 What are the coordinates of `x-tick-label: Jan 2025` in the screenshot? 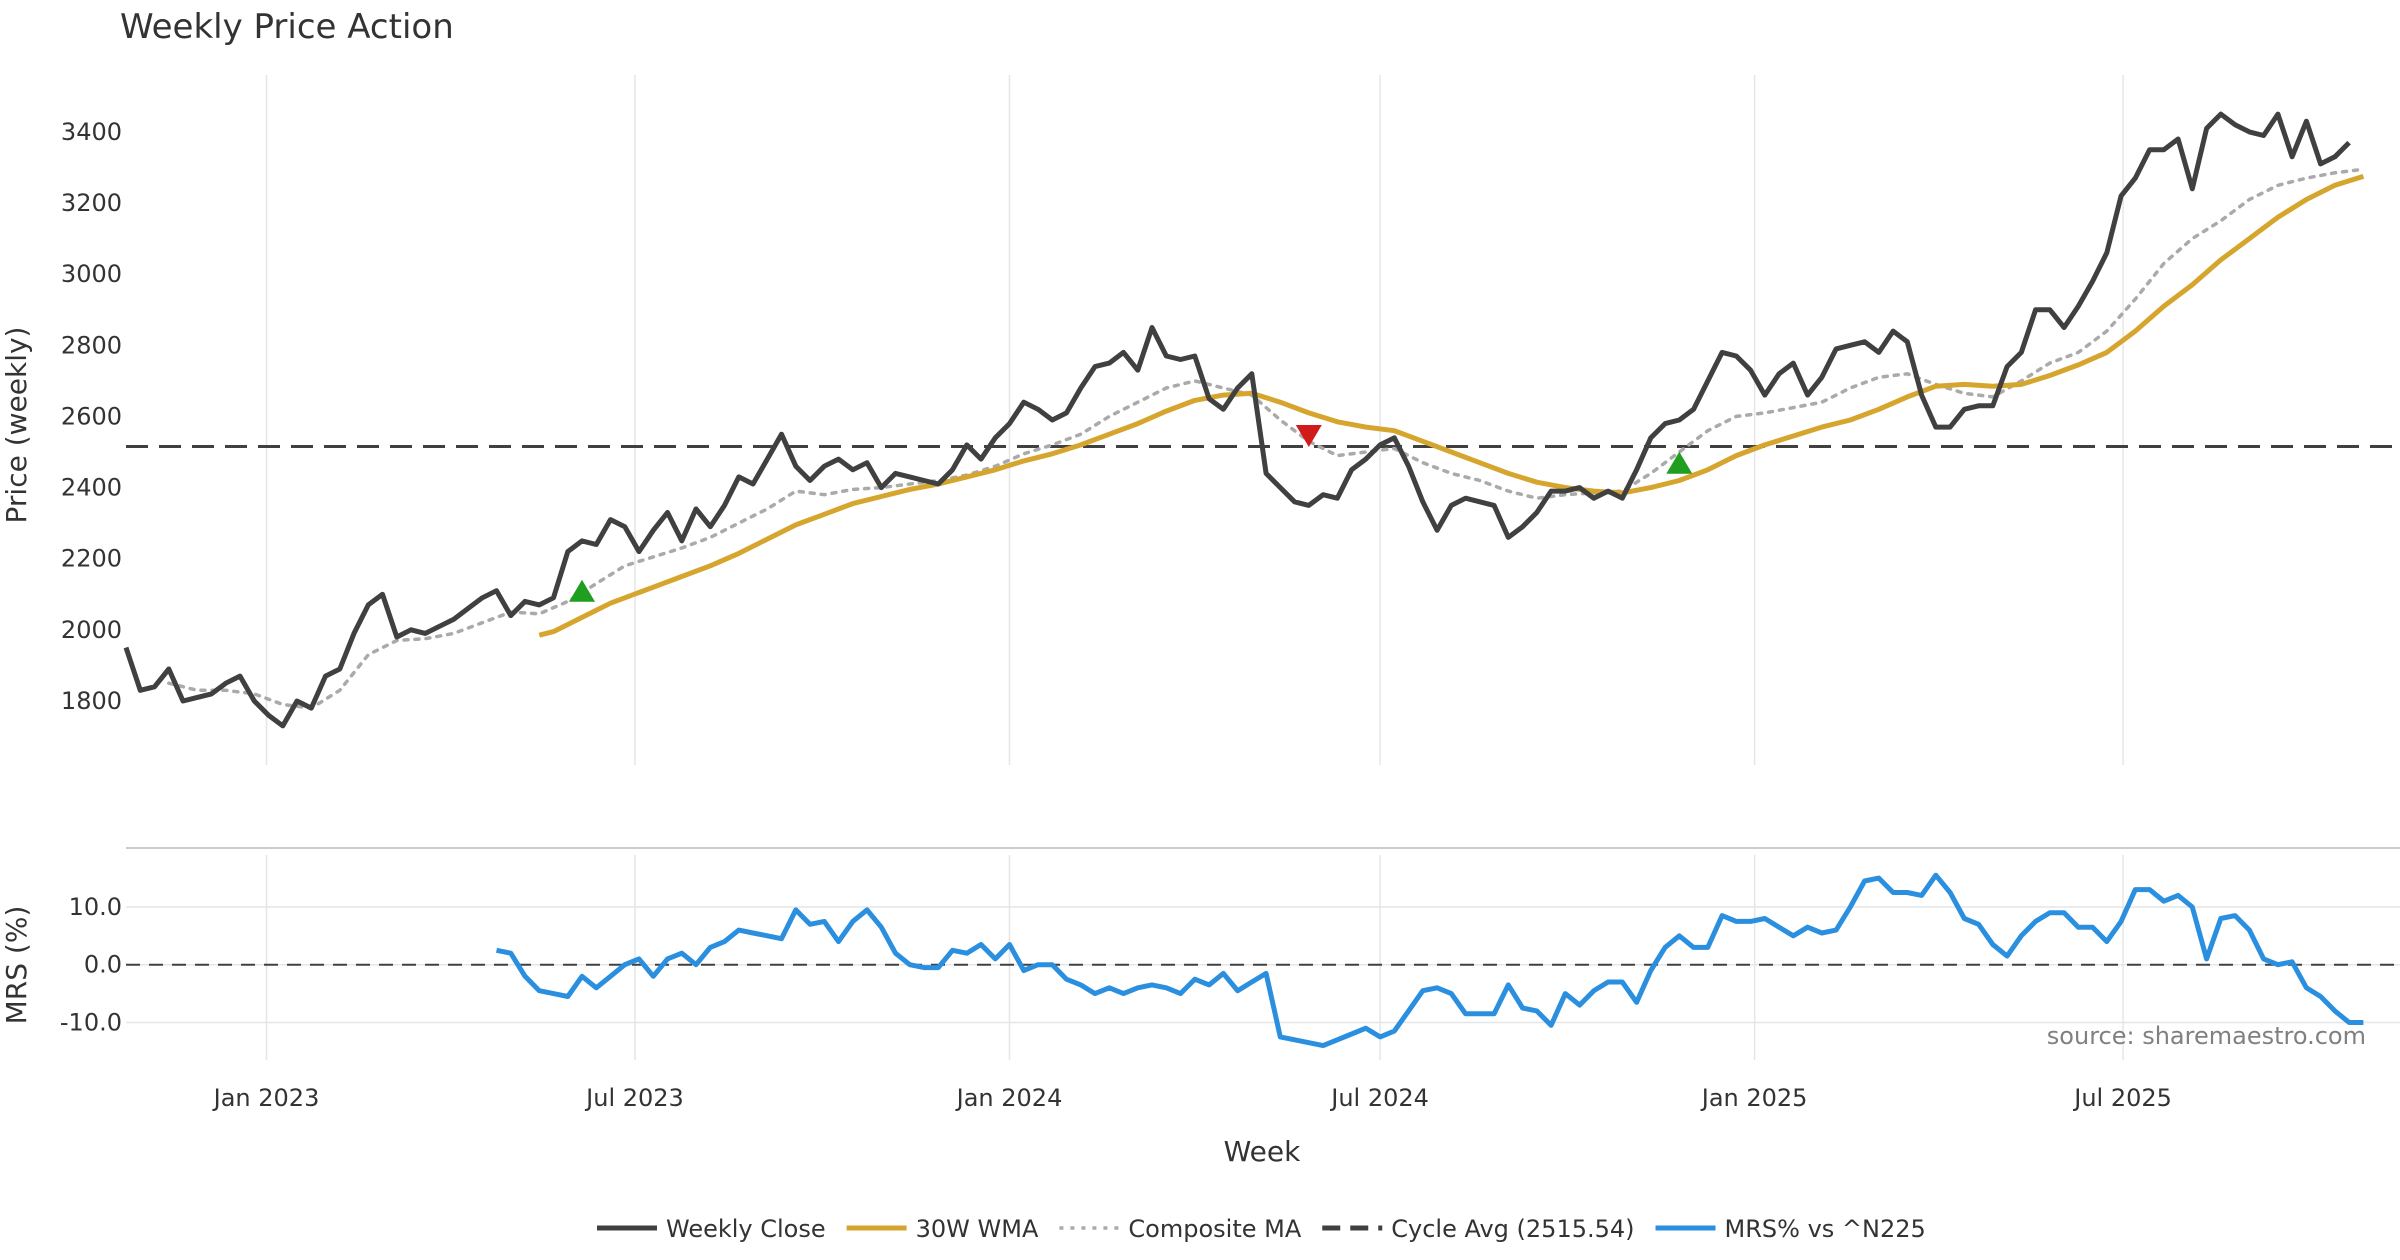 It's located at (1754, 1098).